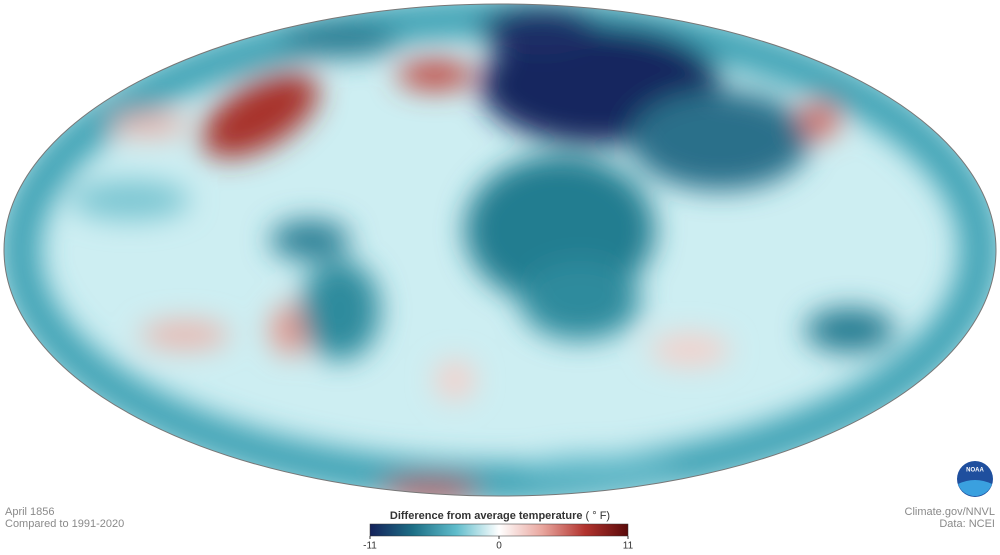 The width and height of the screenshot is (1000, 555). What do you see at coordinates (975, 471) in the screenshot?
I see `logo-text: NOAA` at bounding box center [975, 471].